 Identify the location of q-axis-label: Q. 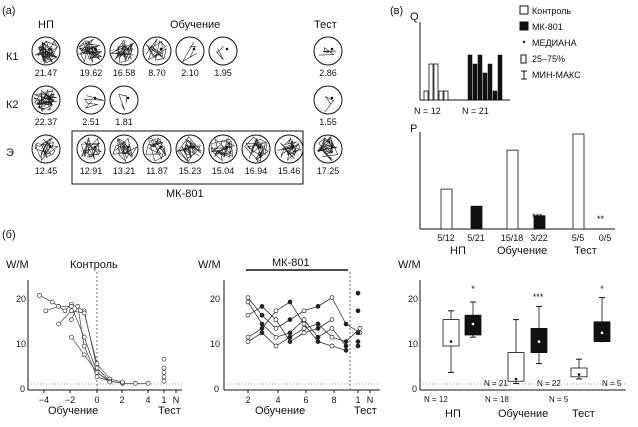
(414, 17).